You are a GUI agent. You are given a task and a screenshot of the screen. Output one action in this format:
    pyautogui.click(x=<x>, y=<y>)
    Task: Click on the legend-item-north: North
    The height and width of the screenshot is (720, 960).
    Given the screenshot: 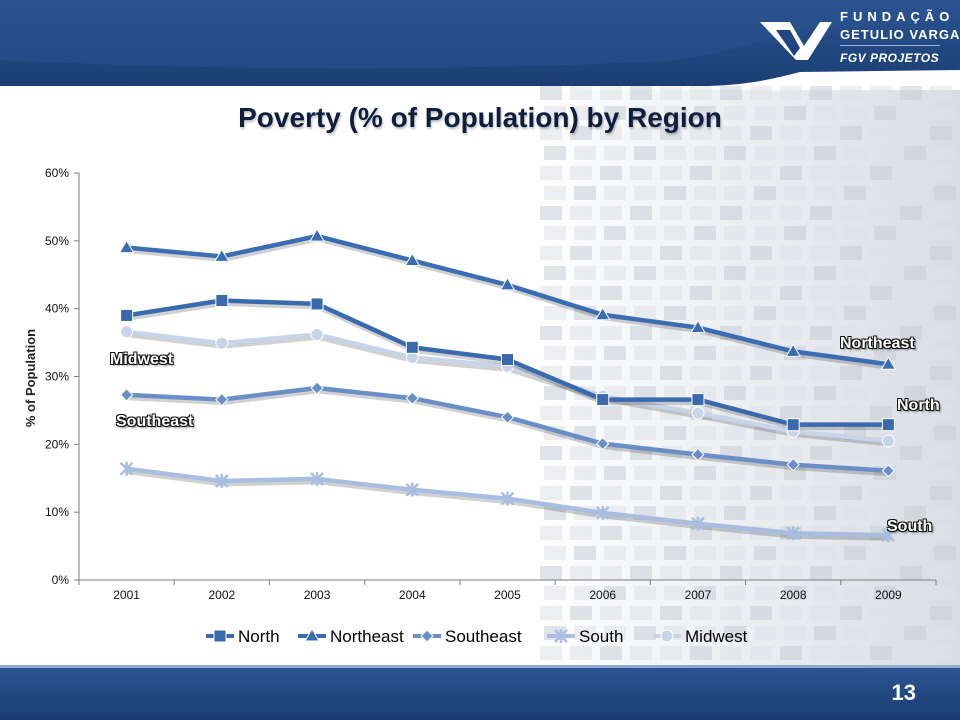 What is the action you would take?
    pyautogui.click(x=243, y=636)
    